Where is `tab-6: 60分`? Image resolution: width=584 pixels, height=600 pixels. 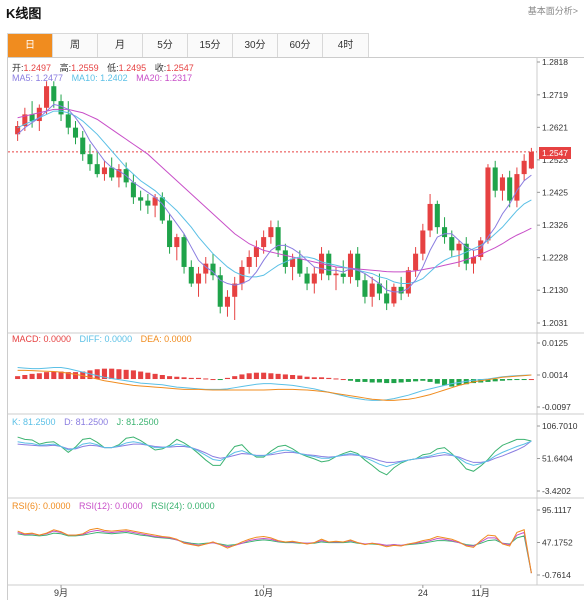
tab-6: 60分 is located at coordinates (300, 46).